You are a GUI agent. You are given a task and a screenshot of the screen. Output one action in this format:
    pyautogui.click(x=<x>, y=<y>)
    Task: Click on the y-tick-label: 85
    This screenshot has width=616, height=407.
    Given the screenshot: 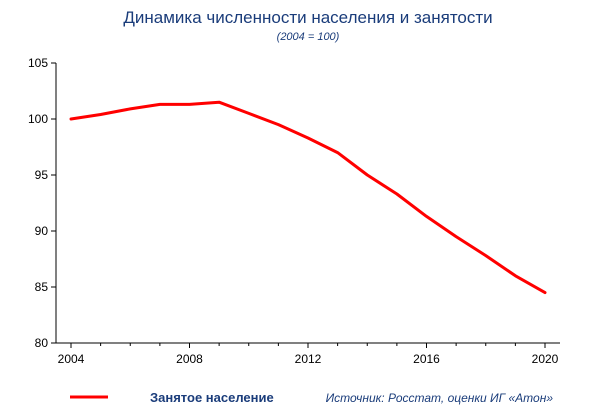 What is the action you would take?
    pyautogui.click(x=42, y=287)
    